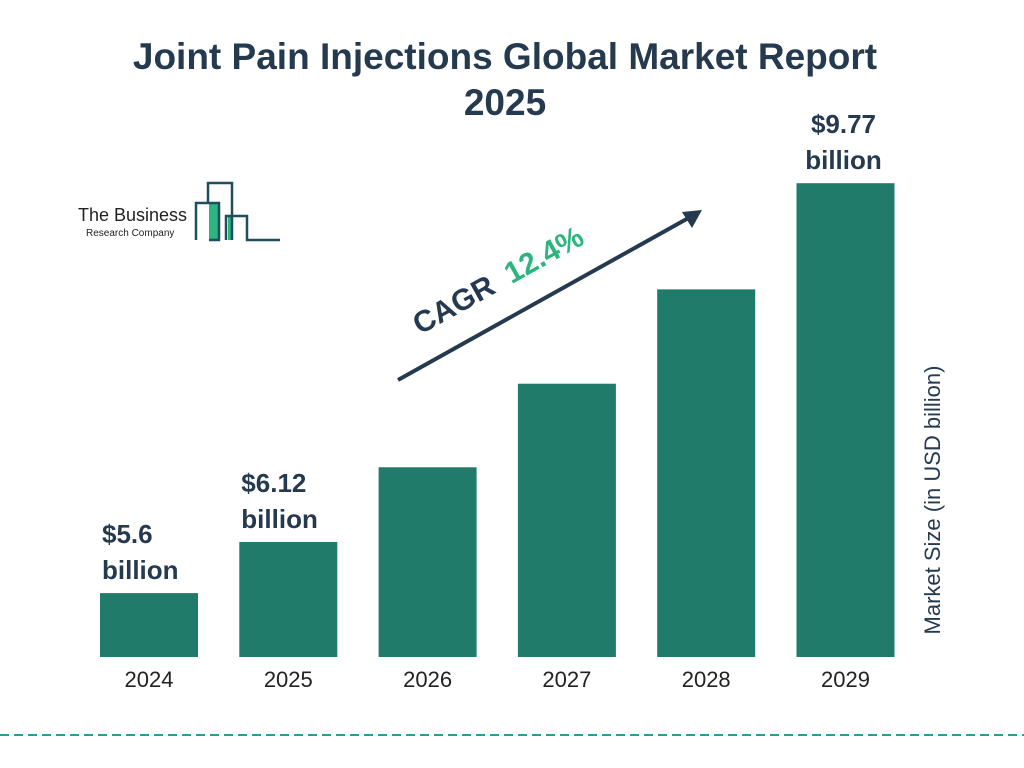 This screenshot has width=1024, height=768. What do you see at coordinates (427, 679) in the screenshot?
I see `x-tick-label: 2026` at bounding box center [427, 679].